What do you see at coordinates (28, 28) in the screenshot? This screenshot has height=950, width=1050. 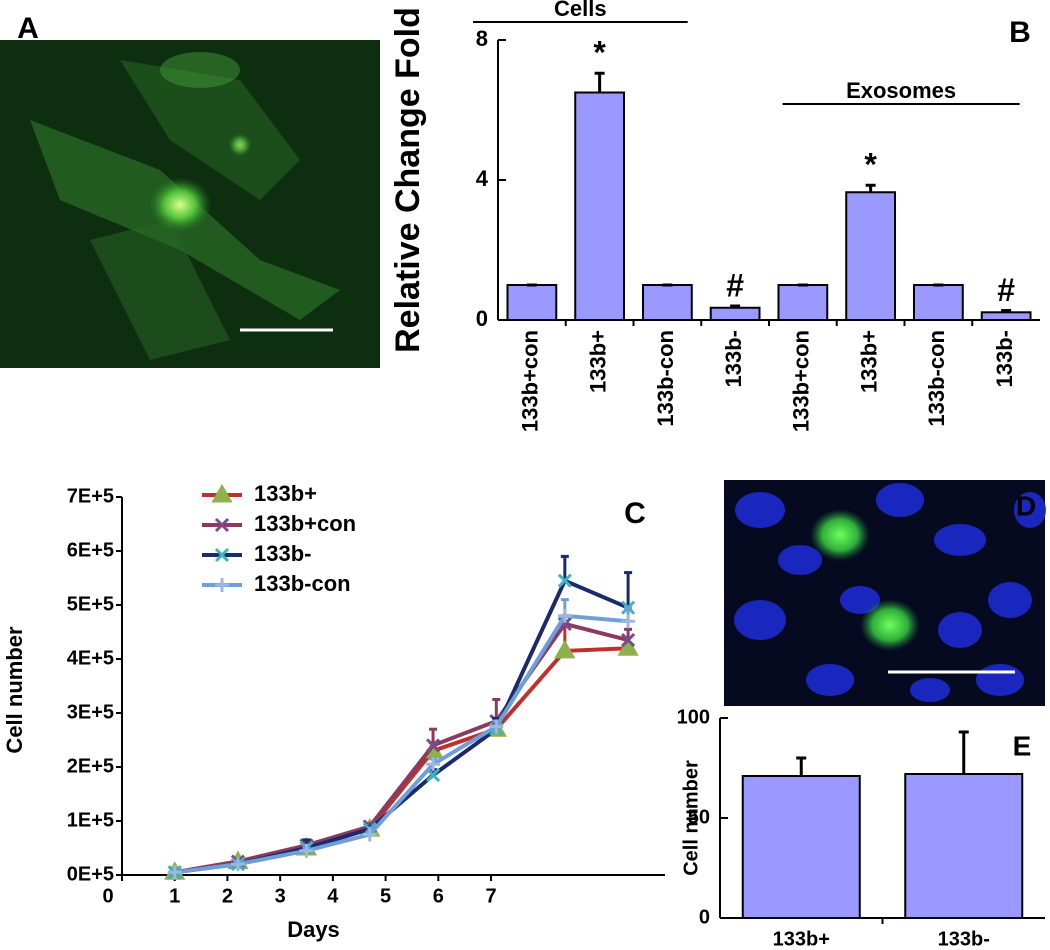 I see `panel-label: A` at bounding box center [28, 28].